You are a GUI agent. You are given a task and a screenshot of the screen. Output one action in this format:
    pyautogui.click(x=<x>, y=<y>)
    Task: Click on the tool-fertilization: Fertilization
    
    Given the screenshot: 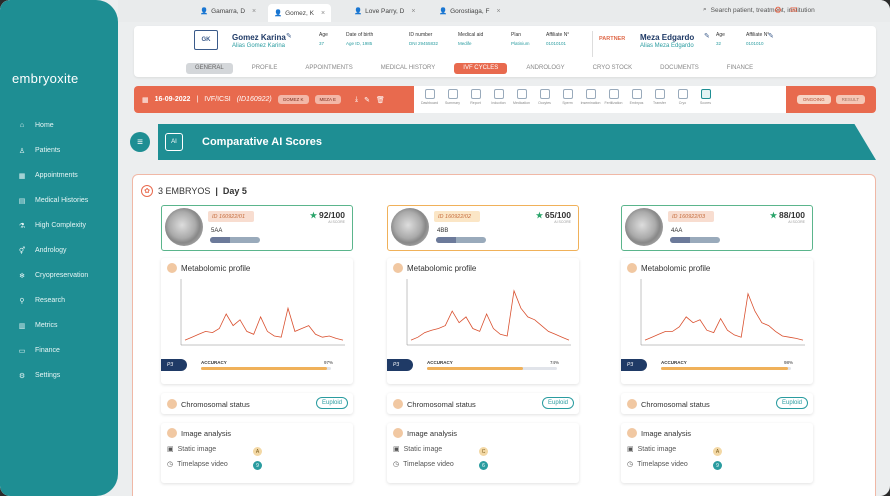 What is the action you would take?
    pyautogui.click(x=613, y=97)
    